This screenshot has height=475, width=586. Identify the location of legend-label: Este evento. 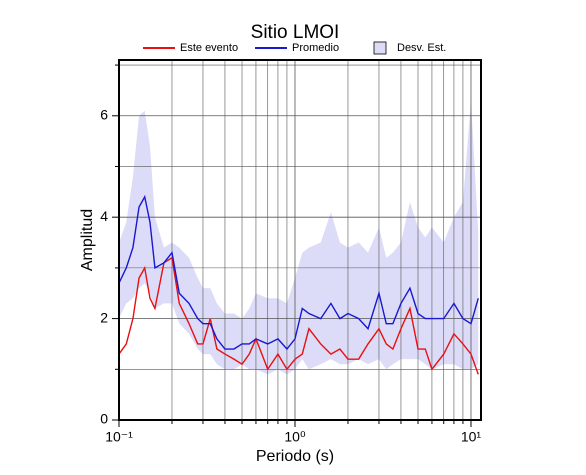
(209, 48).